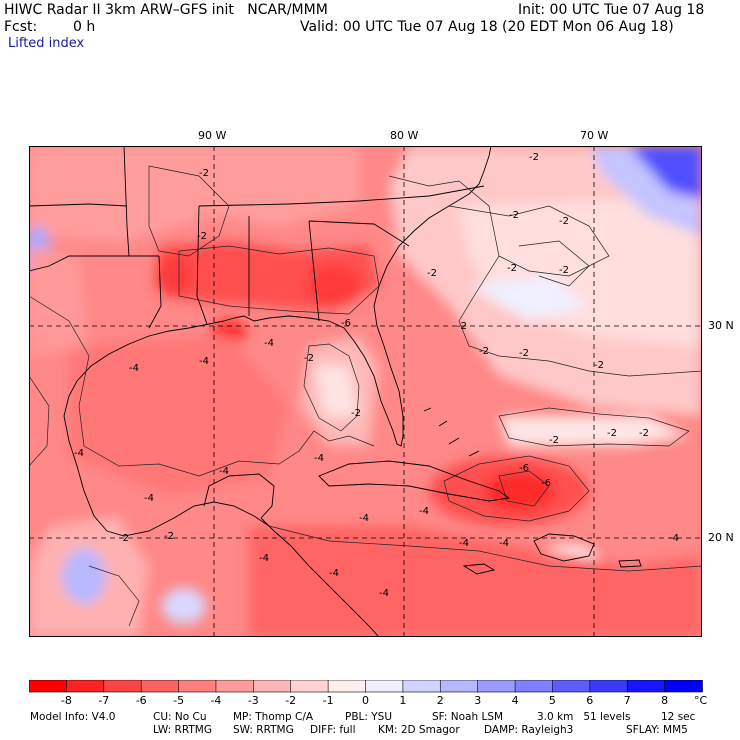 The image size is (740, 740). What do you see at coordinates (263, 730) in the screenshot?
I see `footer-sw: SW: RRTMG` at bounding box center [263, 730].